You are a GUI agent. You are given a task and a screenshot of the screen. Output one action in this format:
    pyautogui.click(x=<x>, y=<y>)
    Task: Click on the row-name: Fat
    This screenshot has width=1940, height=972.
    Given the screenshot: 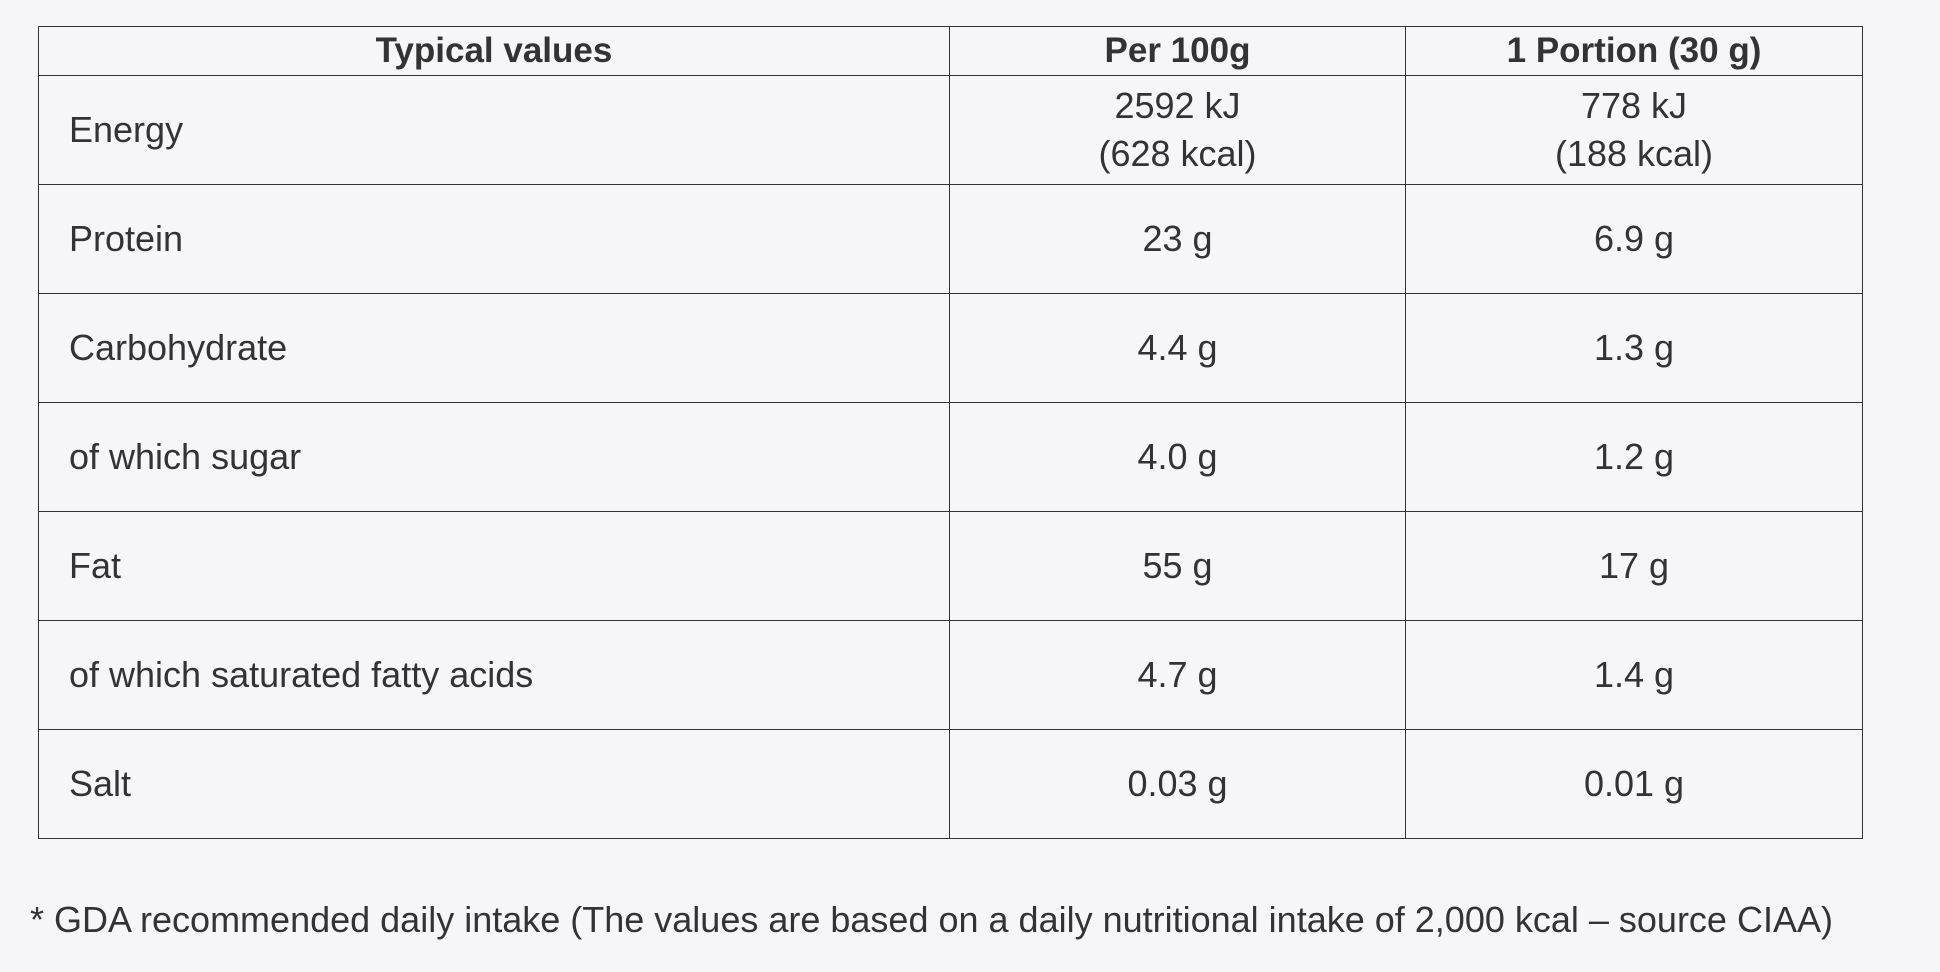 What is the action you would take?
    pyautogui.click(x=494, y=566)
    